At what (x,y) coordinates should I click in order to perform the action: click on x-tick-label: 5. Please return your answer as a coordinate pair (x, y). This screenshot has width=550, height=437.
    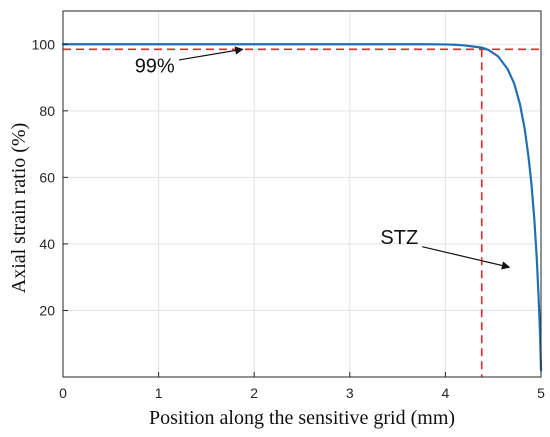
    Looking at the image, I should click on (541, 393).